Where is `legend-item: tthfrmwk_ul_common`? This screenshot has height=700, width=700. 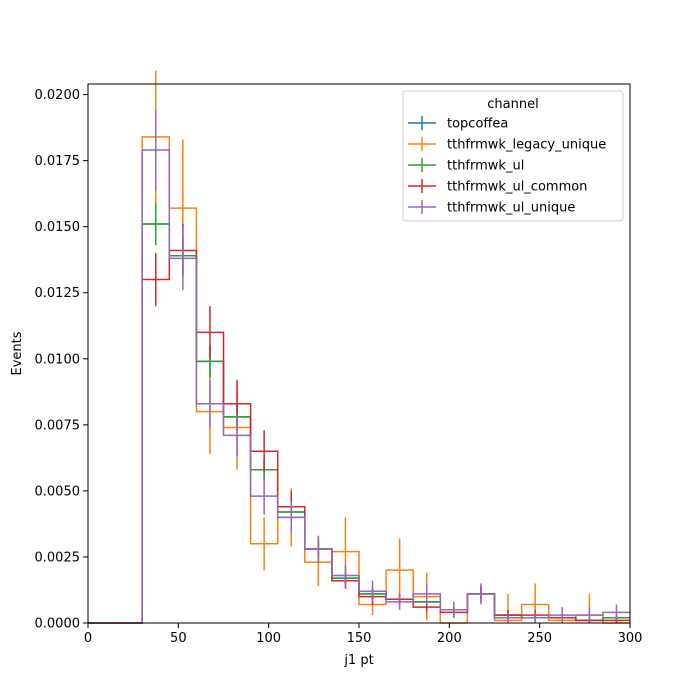
legend-item: tthfrmwk_ul_common is located at coordinates (497, 187).